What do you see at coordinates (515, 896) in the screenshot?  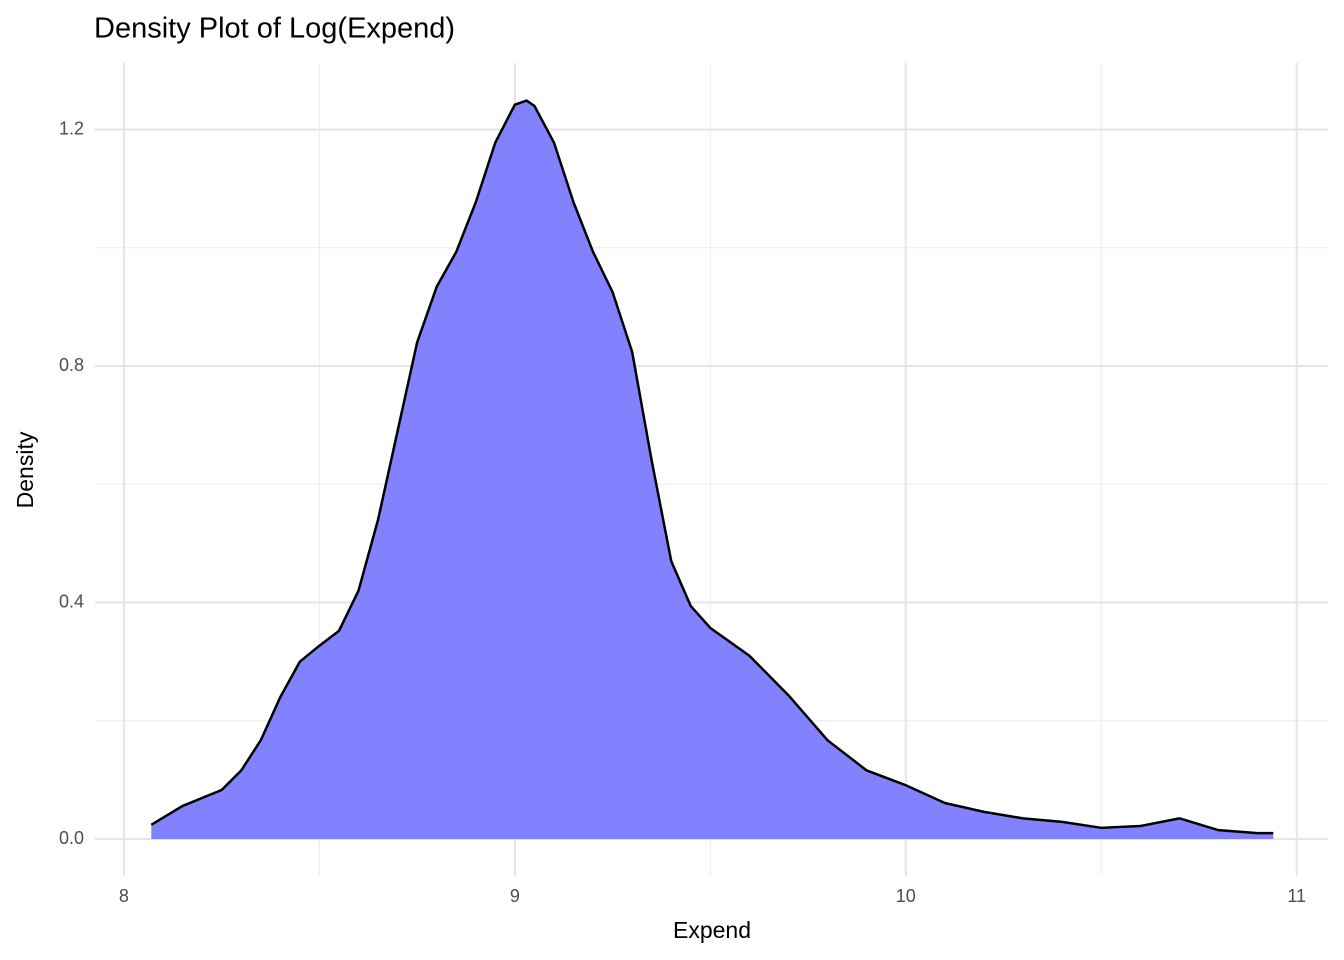 I see `x-tick-label: 9` at bounding box center [515, 896].